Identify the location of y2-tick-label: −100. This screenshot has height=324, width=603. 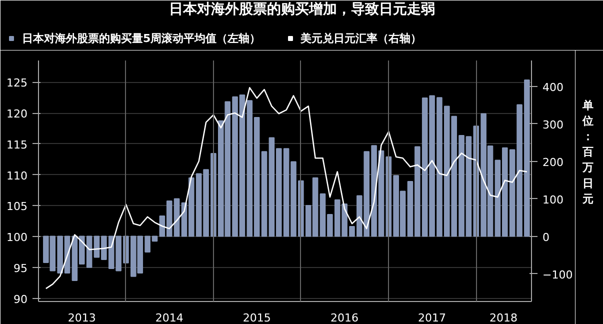
(557, 275).